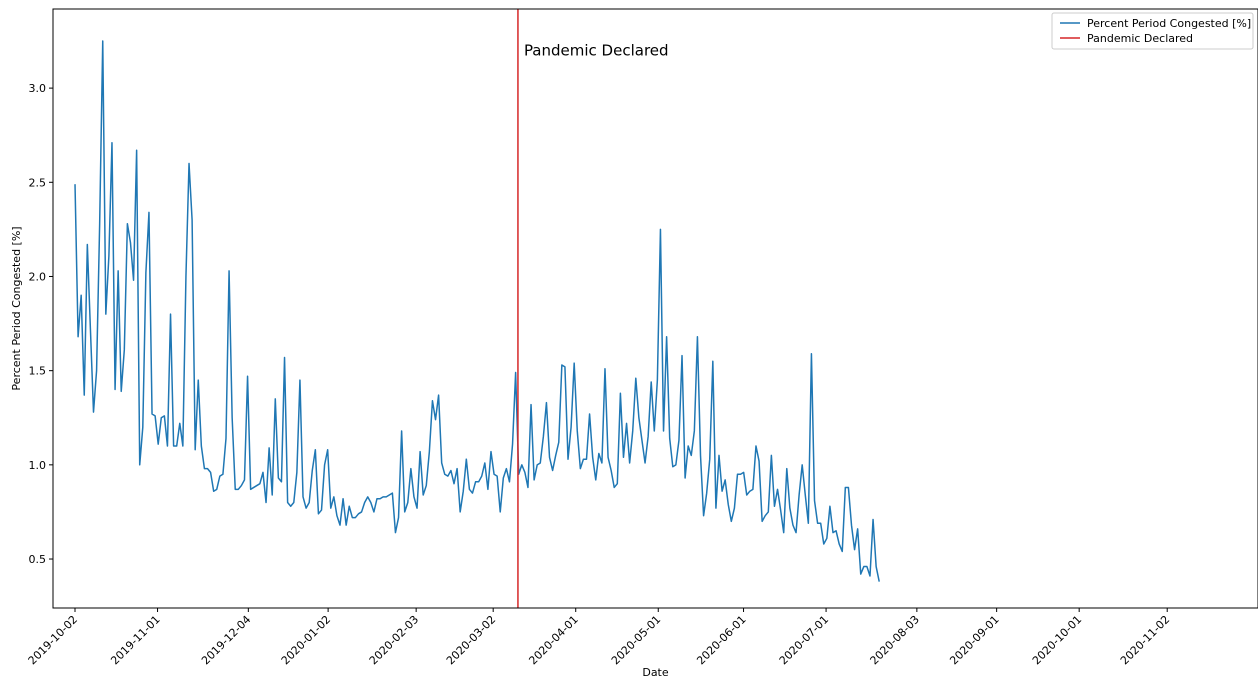  Describe the element at coordinates (53, 640) in the screenshot. I see `x-tick-label: 2019-10-02` at that location.